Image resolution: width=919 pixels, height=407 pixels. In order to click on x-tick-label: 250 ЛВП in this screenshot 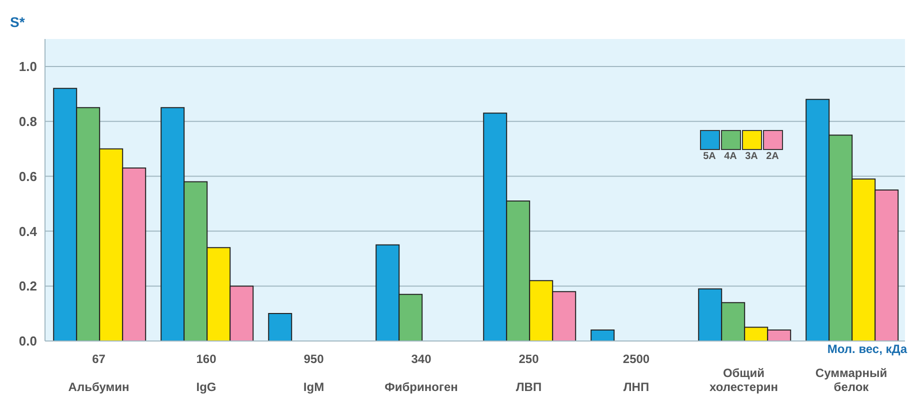, I will do `click(529, 373)`.